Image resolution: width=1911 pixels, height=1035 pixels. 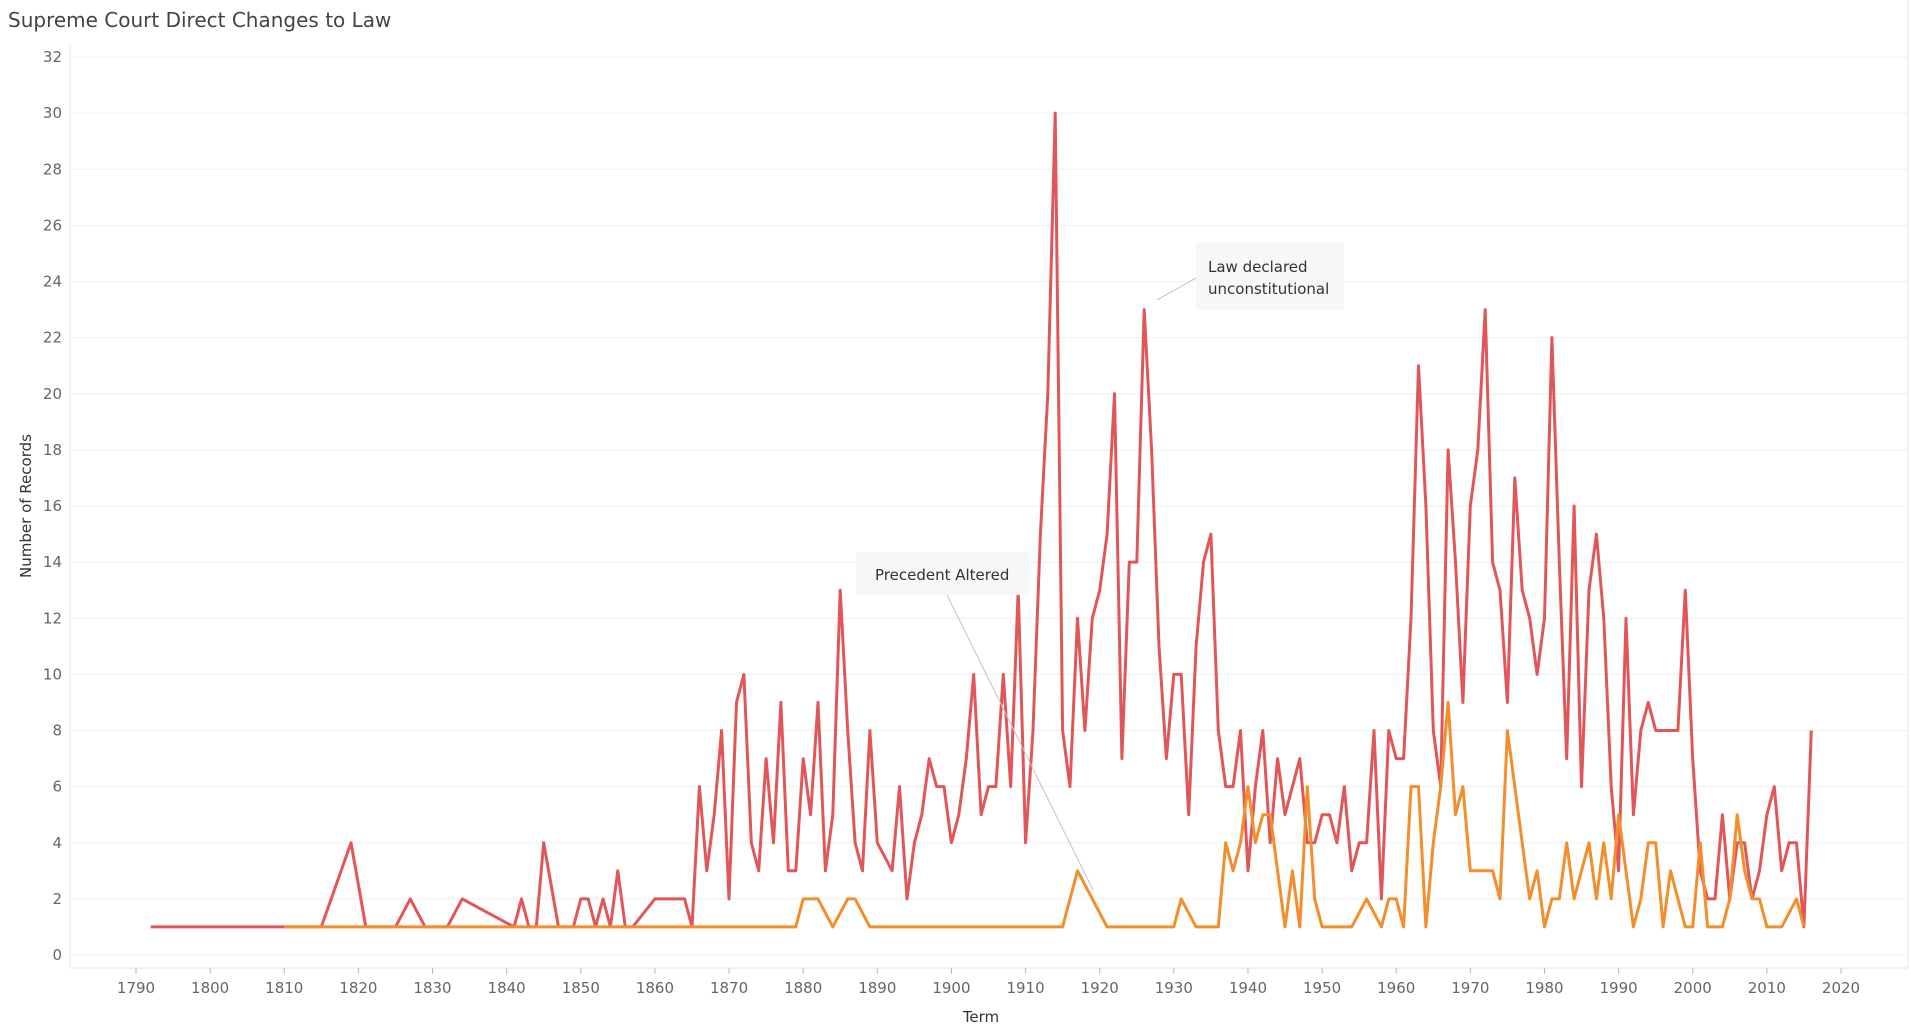 What do you see at coordinates (52, 394) in the screenshot?
I see `y-tick-label: 20` at bounding box center [52, 394].